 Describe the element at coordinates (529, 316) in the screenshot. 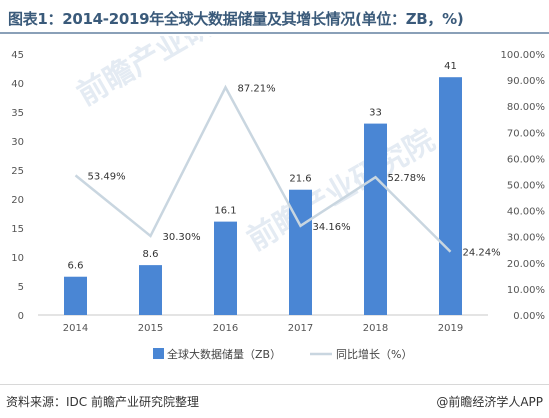

I see `y-right-tick-label: 0.00%` at that location.